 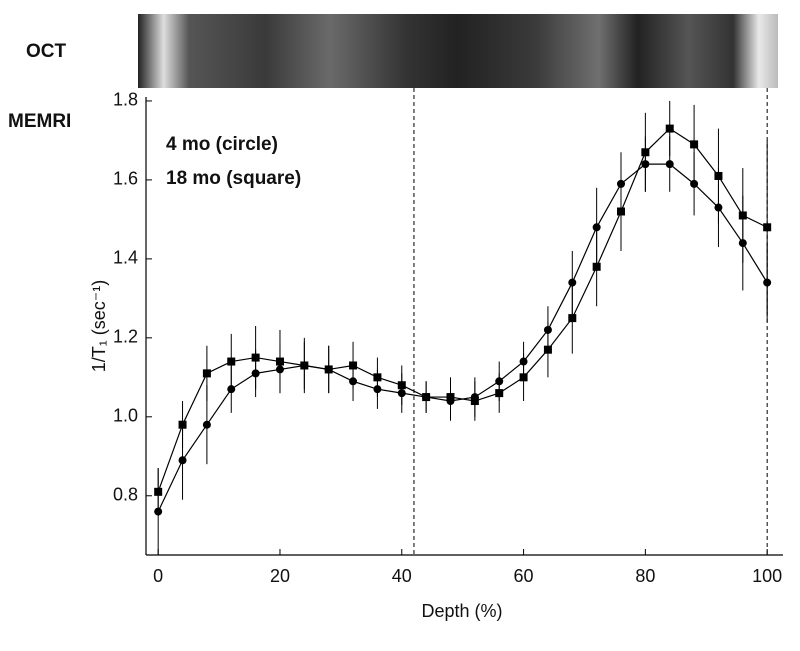 What do you see at coordinates (46, 51) in the screenshot?
I see `row-label: OCT` at bounding box center [46, 51].